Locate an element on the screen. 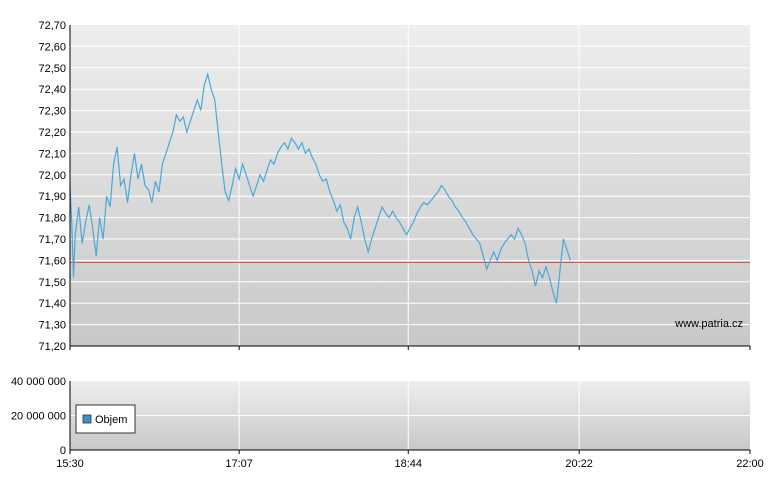 This screenshot has height=490, width=780. price-y-tick-label: 71,40 is located at coordinates (52, 304).